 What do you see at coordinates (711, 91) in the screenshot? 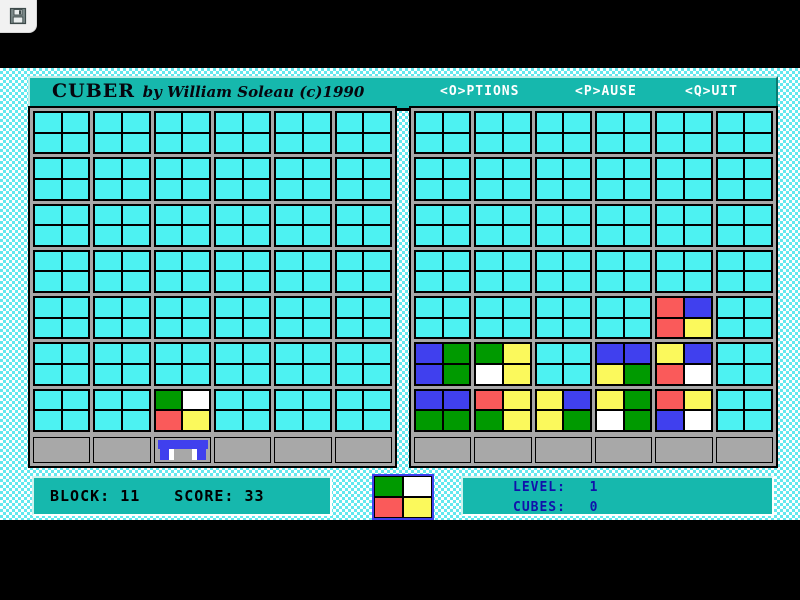
I see `menu-item-quit: <Q>UIT` at bounding box center [711, 91].